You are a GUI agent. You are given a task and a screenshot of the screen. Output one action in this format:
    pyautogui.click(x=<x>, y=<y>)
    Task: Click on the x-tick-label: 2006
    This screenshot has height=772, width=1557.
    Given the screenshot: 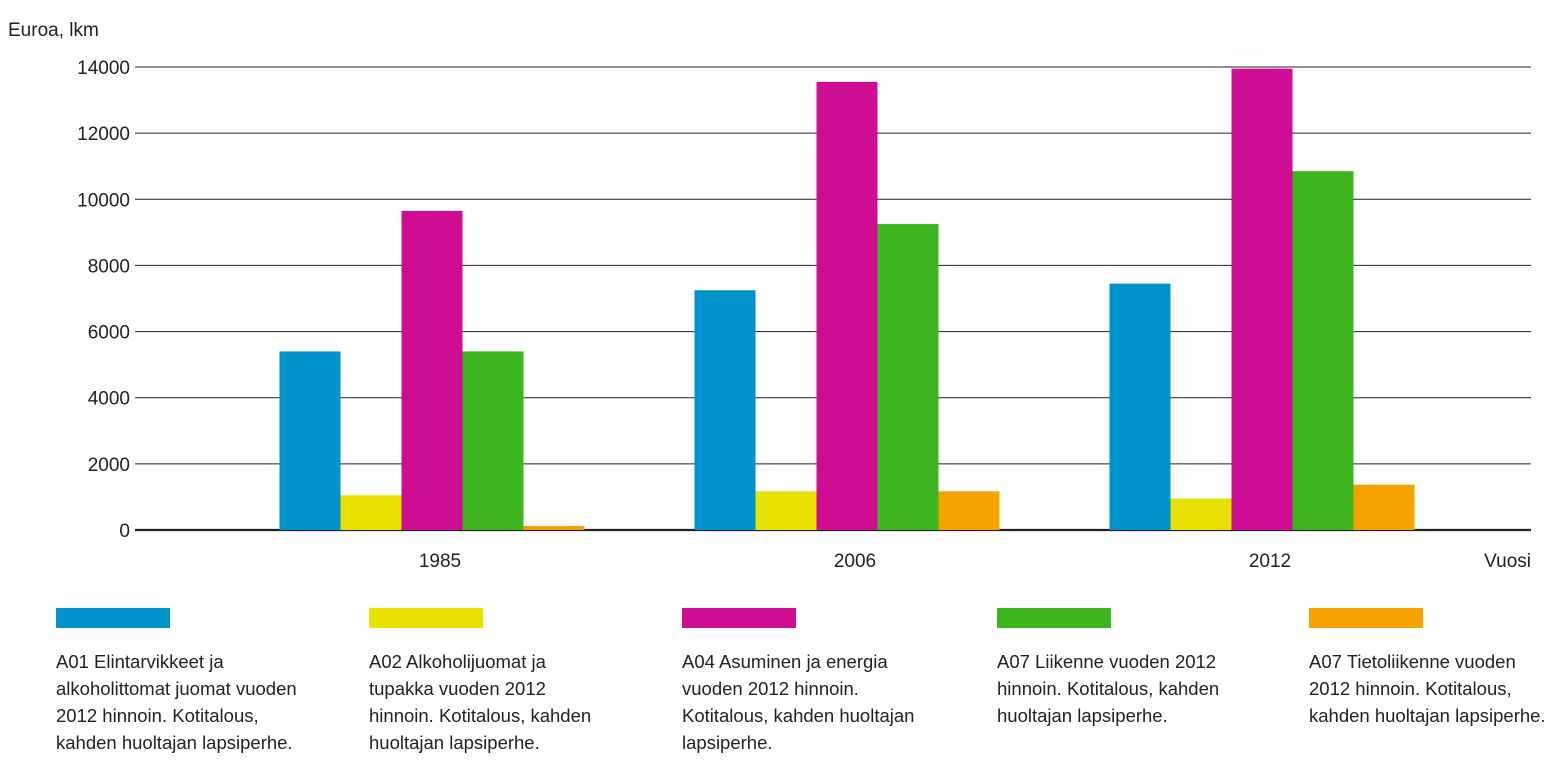 What is the action you would take?
    pyautogui.click(x=855, y=561)
    